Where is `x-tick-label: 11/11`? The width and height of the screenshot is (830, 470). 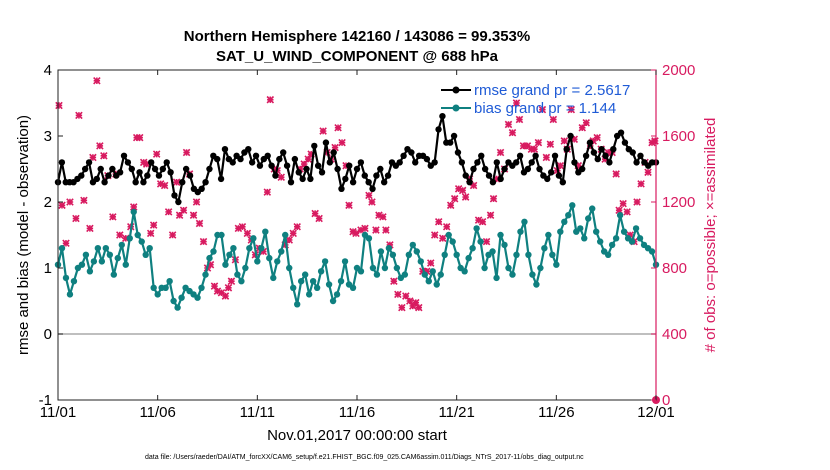
x-tick-label: 11/11 is located at coordinates (257, 412).